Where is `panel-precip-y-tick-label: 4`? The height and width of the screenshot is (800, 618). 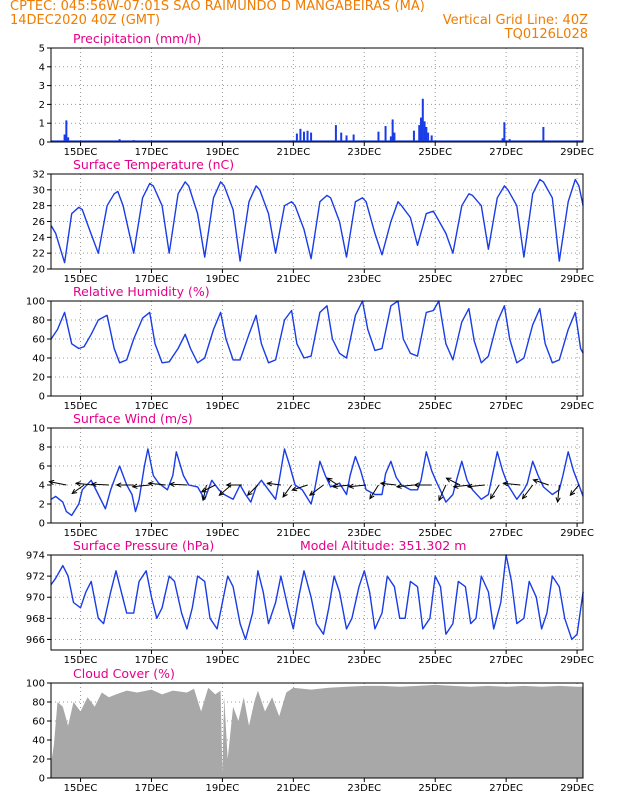 panel-precip-y-tick-label: 4 is located at coordinates (42, 67).